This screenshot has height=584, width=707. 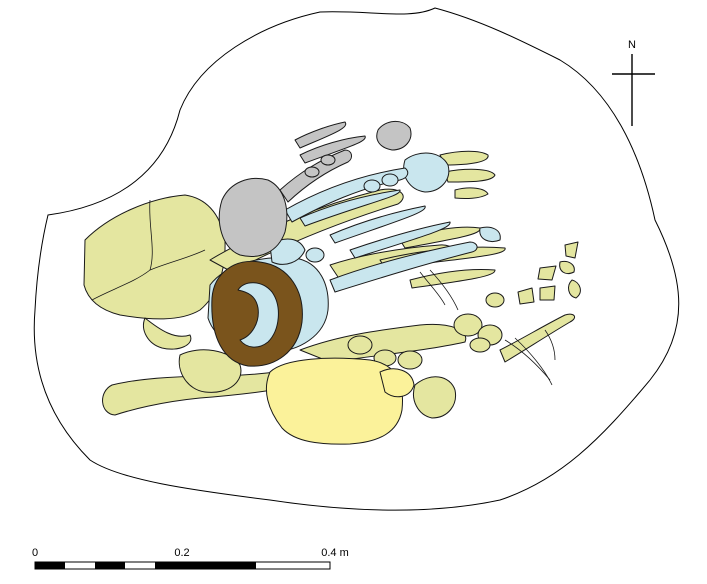 I want to click on ring-object, so click(x=257, y=313).